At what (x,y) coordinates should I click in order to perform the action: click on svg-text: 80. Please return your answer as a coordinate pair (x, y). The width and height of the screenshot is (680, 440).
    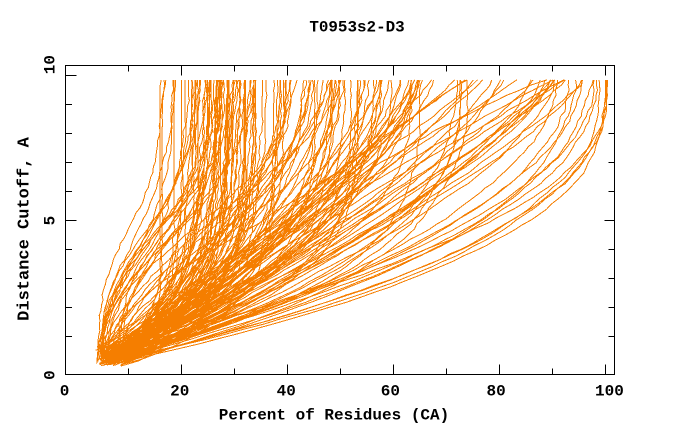
    Looking at the image, I should click on (495, 392).